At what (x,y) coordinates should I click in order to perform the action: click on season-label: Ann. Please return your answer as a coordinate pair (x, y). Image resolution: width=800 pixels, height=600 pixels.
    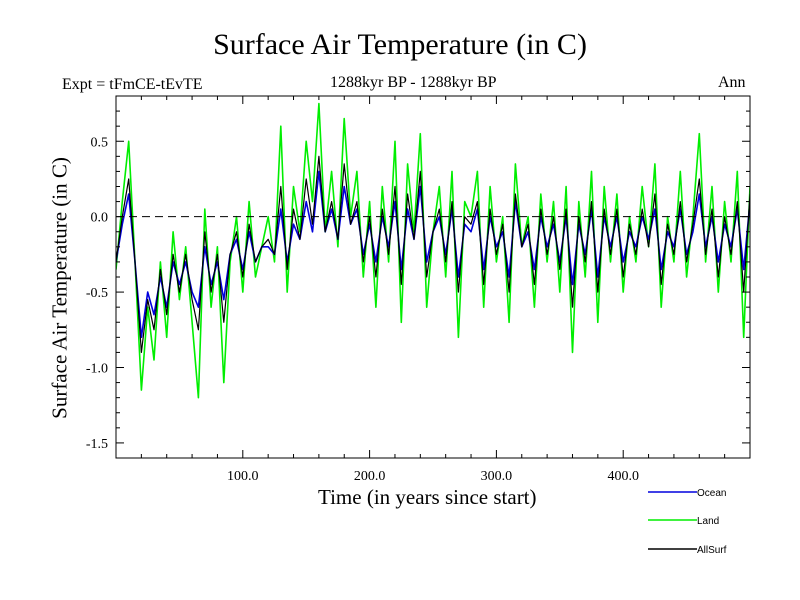
    Looking at the image, I should click on (732, 82).